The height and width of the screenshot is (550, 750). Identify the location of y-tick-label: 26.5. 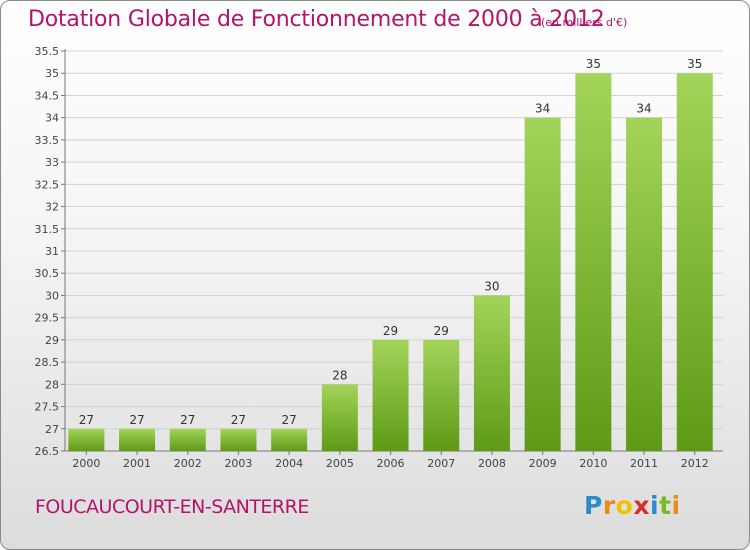
(47, 451).